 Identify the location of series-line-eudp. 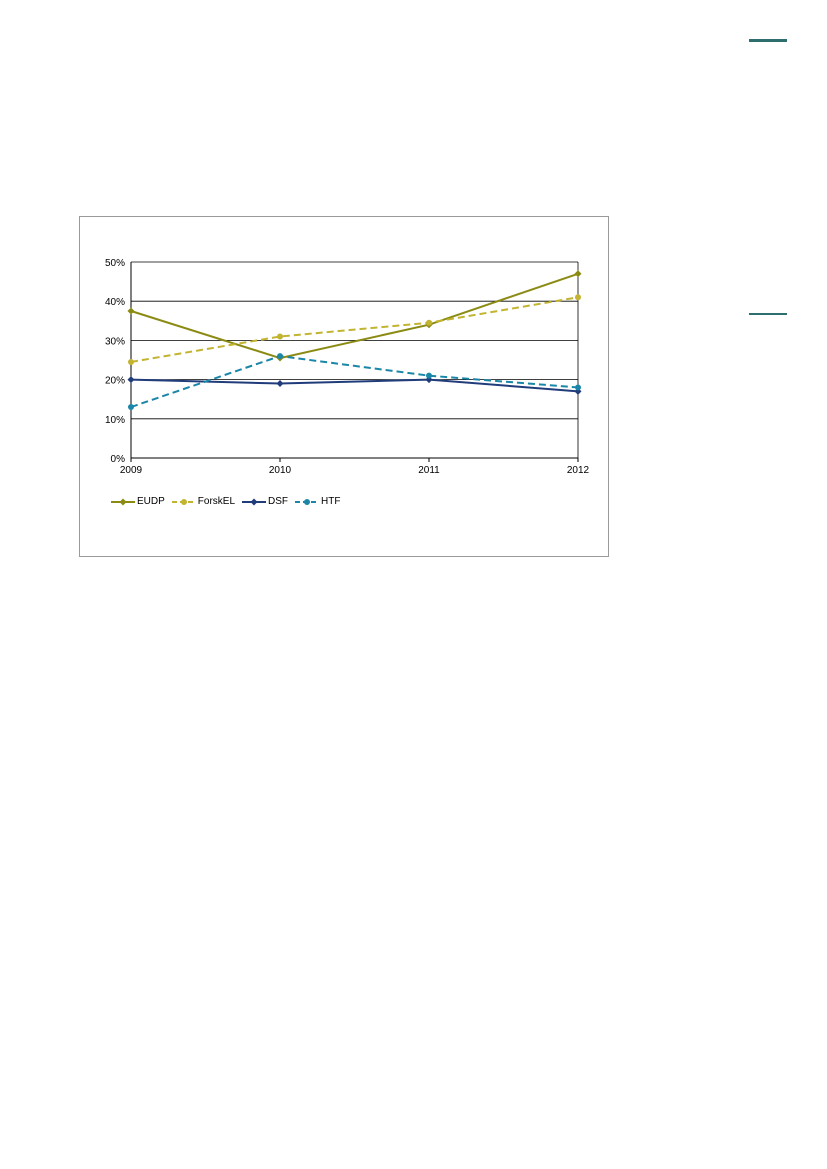
(354, 316).